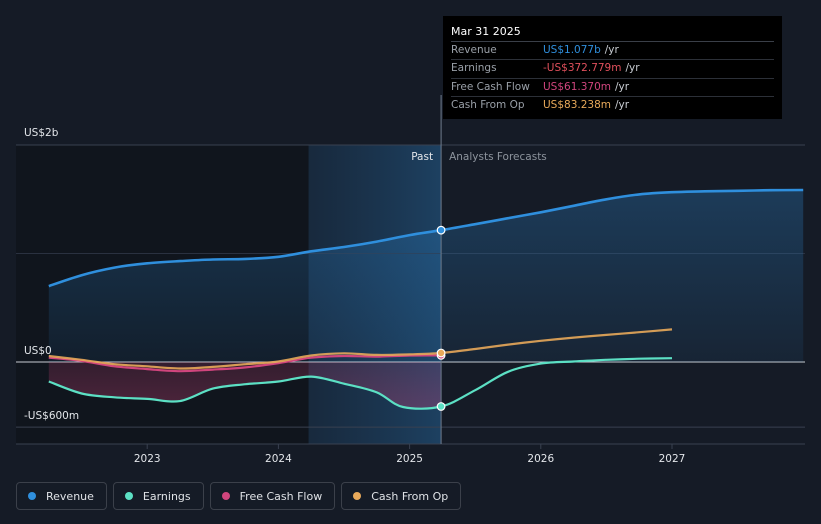 This screenshot has height=524, width=821. Describe the element at coordinates (577, 86) in the screenshot. I see `tooltip-value: US$61.370m` at that location.